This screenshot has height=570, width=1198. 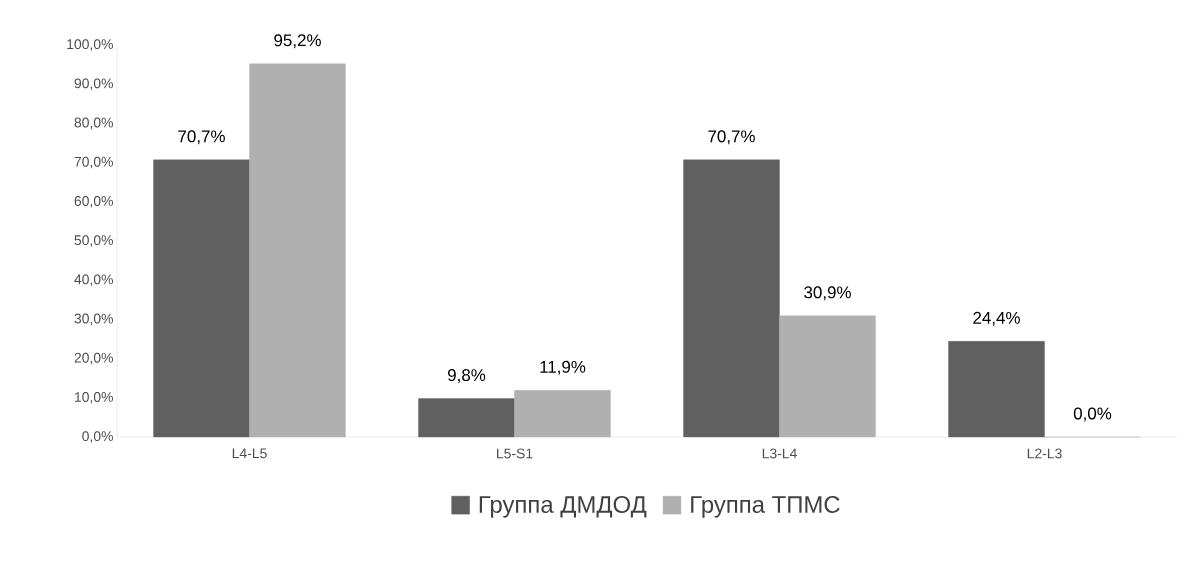 I want to click on data-label: 30,9%, so click(x=827, y=293).